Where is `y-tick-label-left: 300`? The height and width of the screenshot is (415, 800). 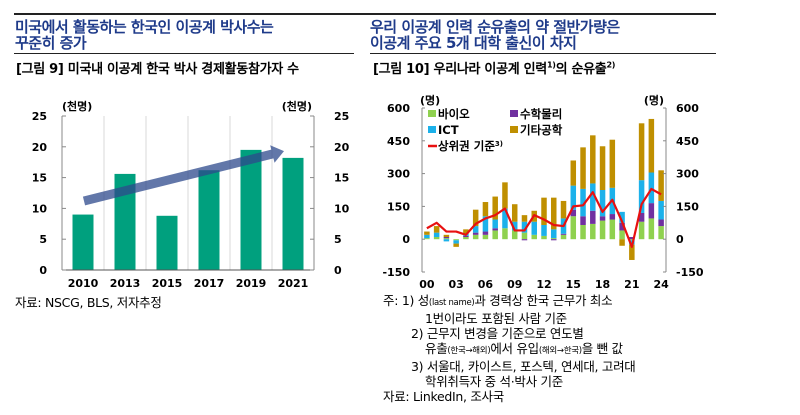
y-tick-label-left: 300 is located at coordinates (398, 174).